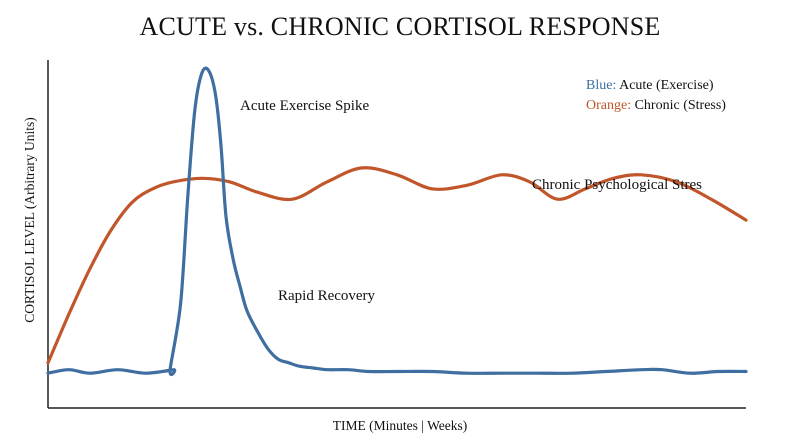 The width and height of the screenshot is (800, 447). What do you see at coordinates (617, 185) in the screenshot?
I see `annotation-chronic-stress: Chronic Psychological Stres` at bounding box center [617, 185].